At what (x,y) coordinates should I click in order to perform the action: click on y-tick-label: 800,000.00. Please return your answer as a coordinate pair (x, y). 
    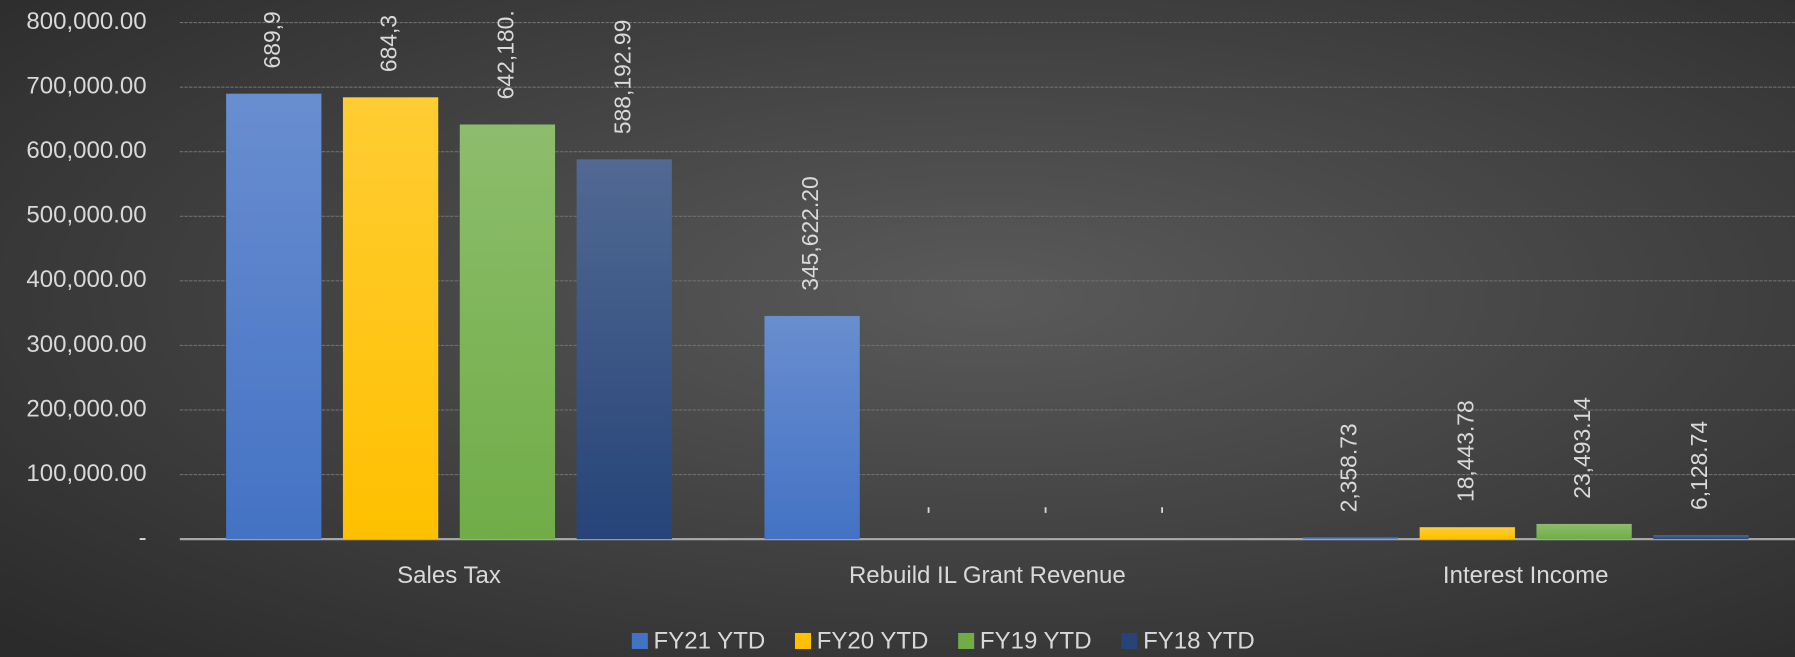
    Looking at the image, I should click on (86, 21).